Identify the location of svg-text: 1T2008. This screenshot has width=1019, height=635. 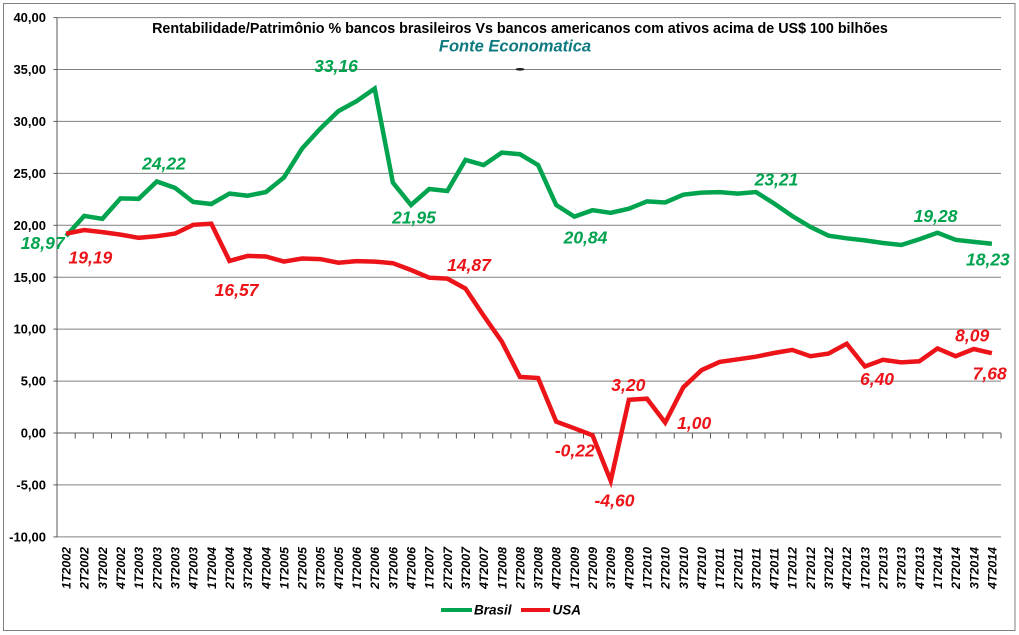
(502, 568).